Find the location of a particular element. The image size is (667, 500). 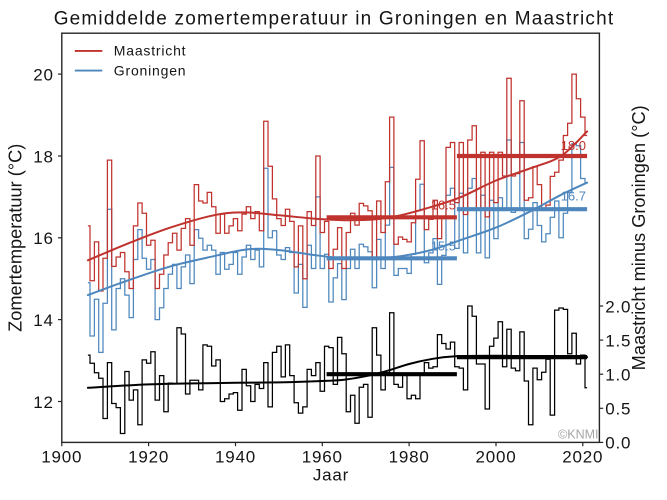

svg-text: 18 is located at coordinates (43, 156).